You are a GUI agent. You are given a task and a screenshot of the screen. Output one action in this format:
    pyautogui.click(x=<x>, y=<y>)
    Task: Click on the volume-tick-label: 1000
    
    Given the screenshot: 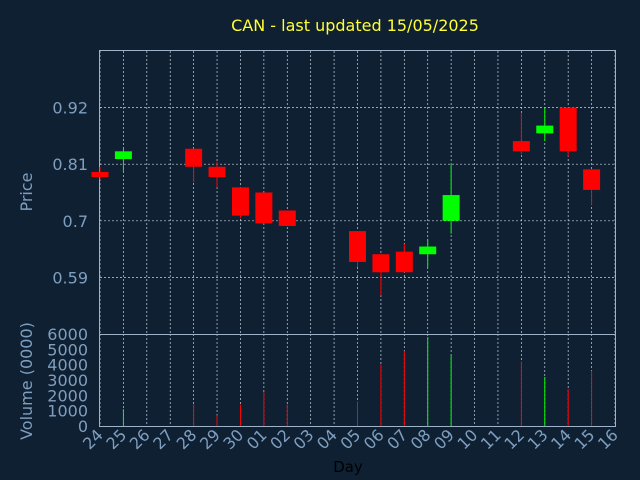 What is the action you would take?
    pyautogui.click(x=67, y=411)
    